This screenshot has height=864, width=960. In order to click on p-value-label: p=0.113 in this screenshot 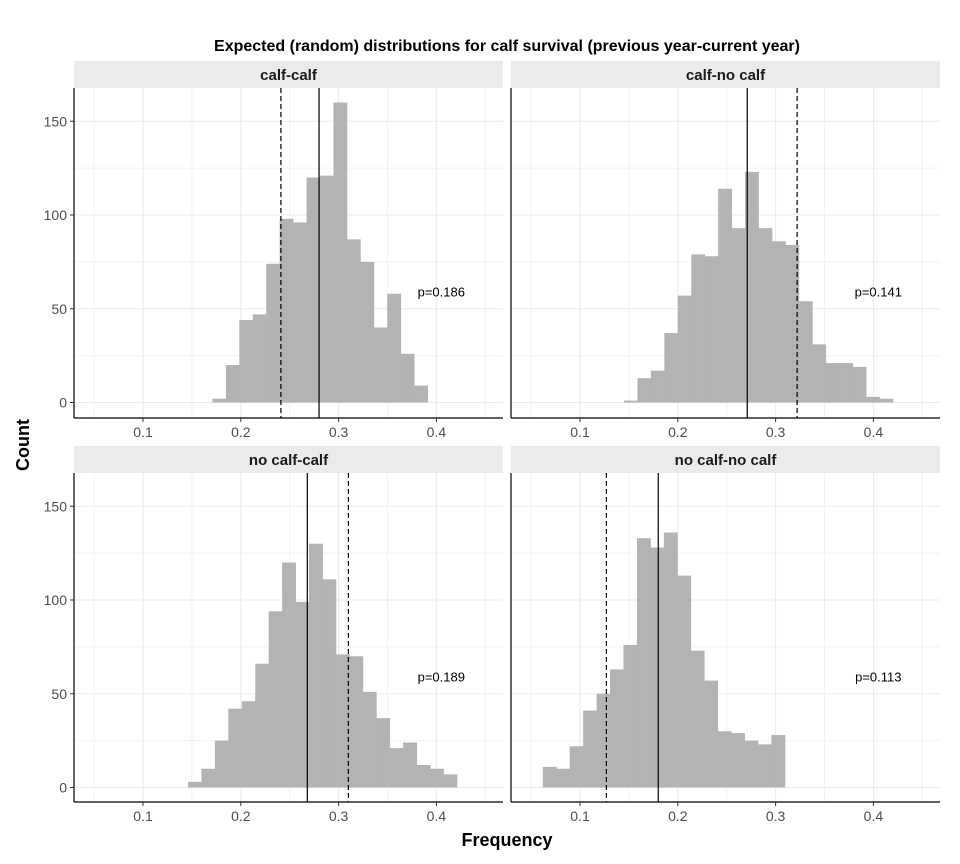, I will do `click(878, 677)`.